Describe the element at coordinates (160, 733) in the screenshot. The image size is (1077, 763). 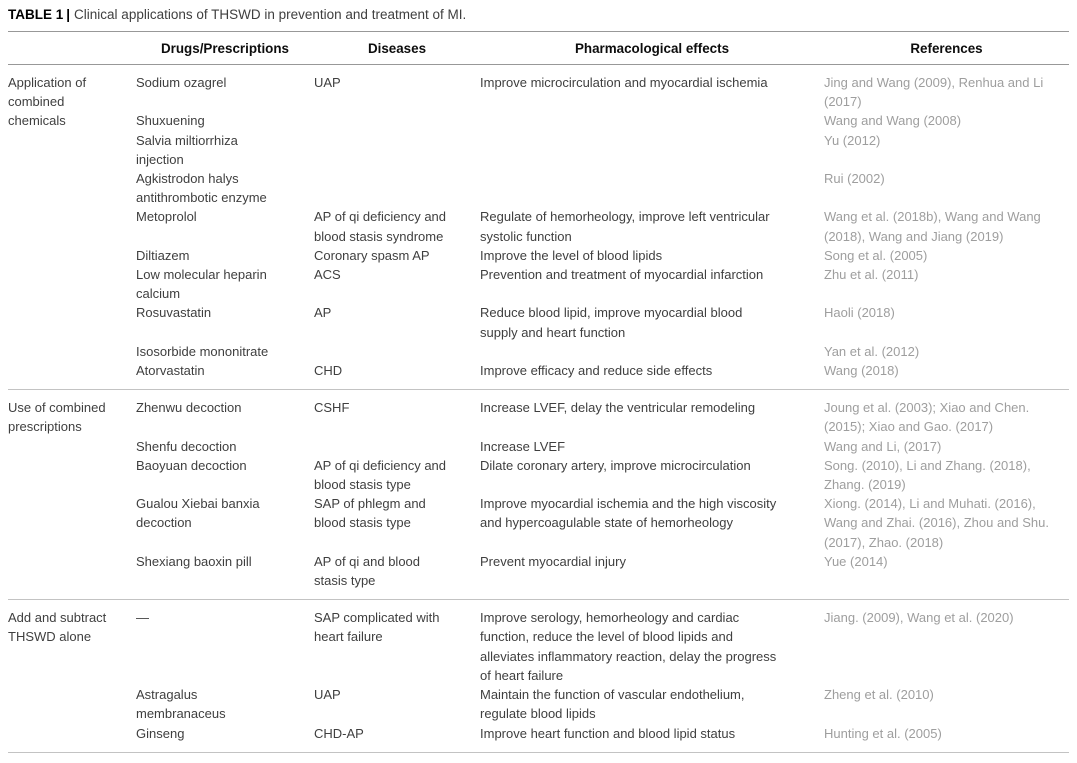
I see `drug-cell: Ginseng` at that location.